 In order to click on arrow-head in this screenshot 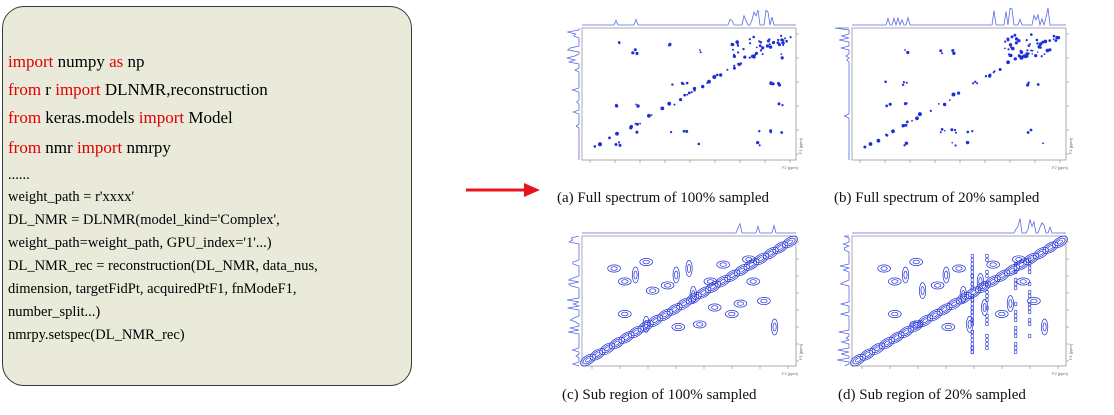, I will do `click(532, 190)`.